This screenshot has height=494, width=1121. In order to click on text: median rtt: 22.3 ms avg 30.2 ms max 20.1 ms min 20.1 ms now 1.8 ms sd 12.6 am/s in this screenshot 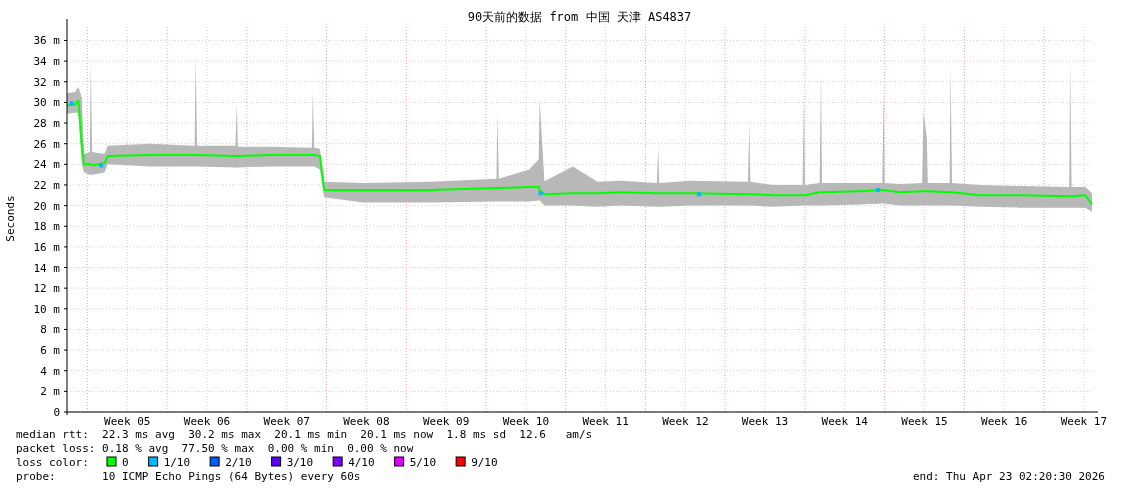, I will do `click(304, 434)`.